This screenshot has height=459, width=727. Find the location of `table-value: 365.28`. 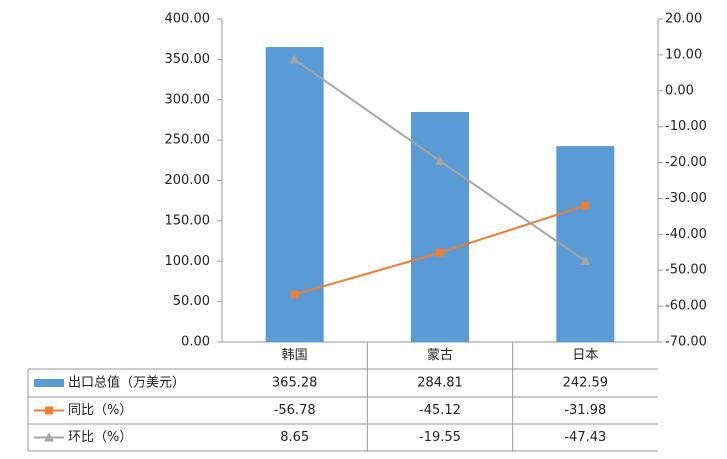

table-value: 365.28 is located at coordinates (295, 383).